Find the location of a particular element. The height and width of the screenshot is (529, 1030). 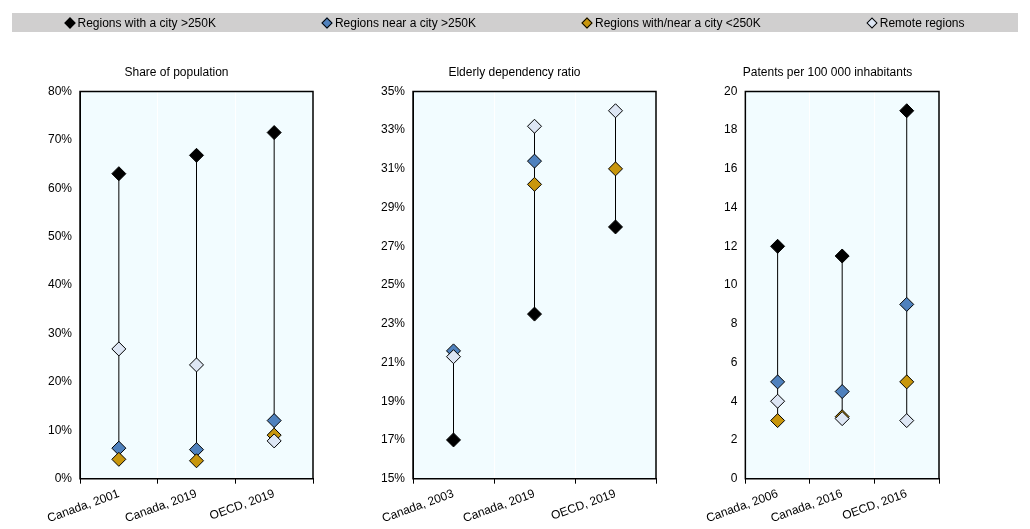

y-tick-label: 25% is located at coordinates (393, 284).